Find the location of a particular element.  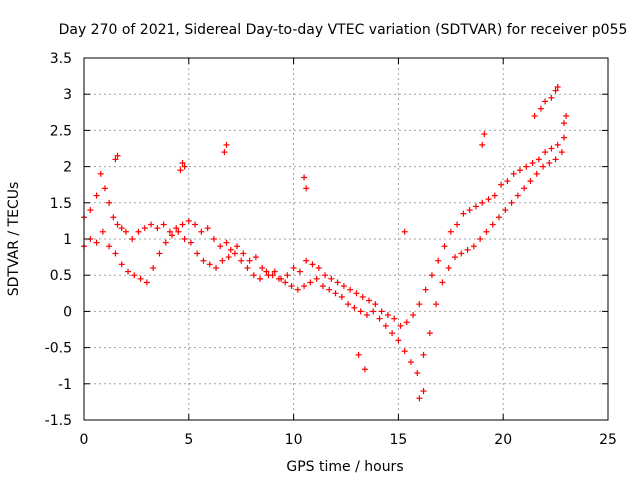

y-tick-label: 3.5 is located at coordinates (61, 59).